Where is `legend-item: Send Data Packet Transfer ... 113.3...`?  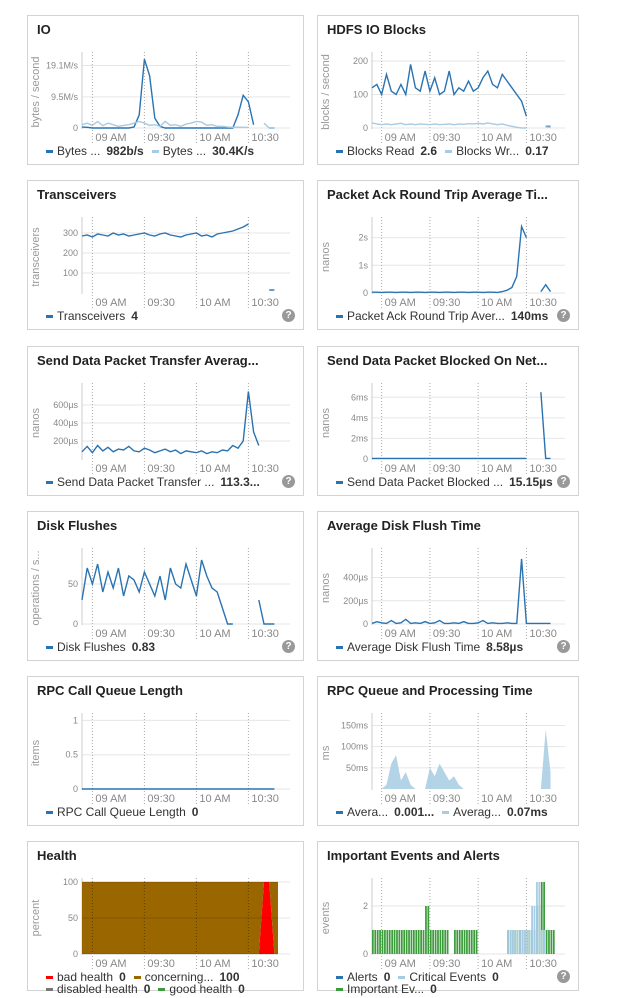
legend-item: Send Data Packet Transfer ... 113.3... is located at coordinates (153, 482).